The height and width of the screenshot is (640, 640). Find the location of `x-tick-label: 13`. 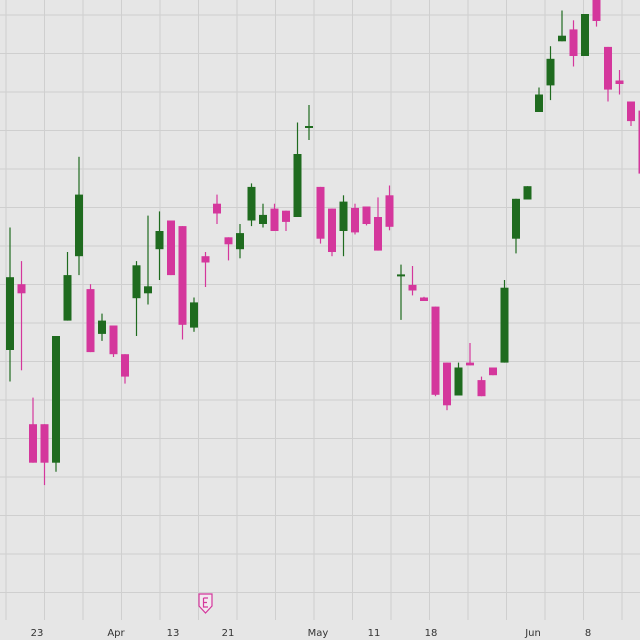

x-tick-label: 13 is located at coordinates (173, 633).